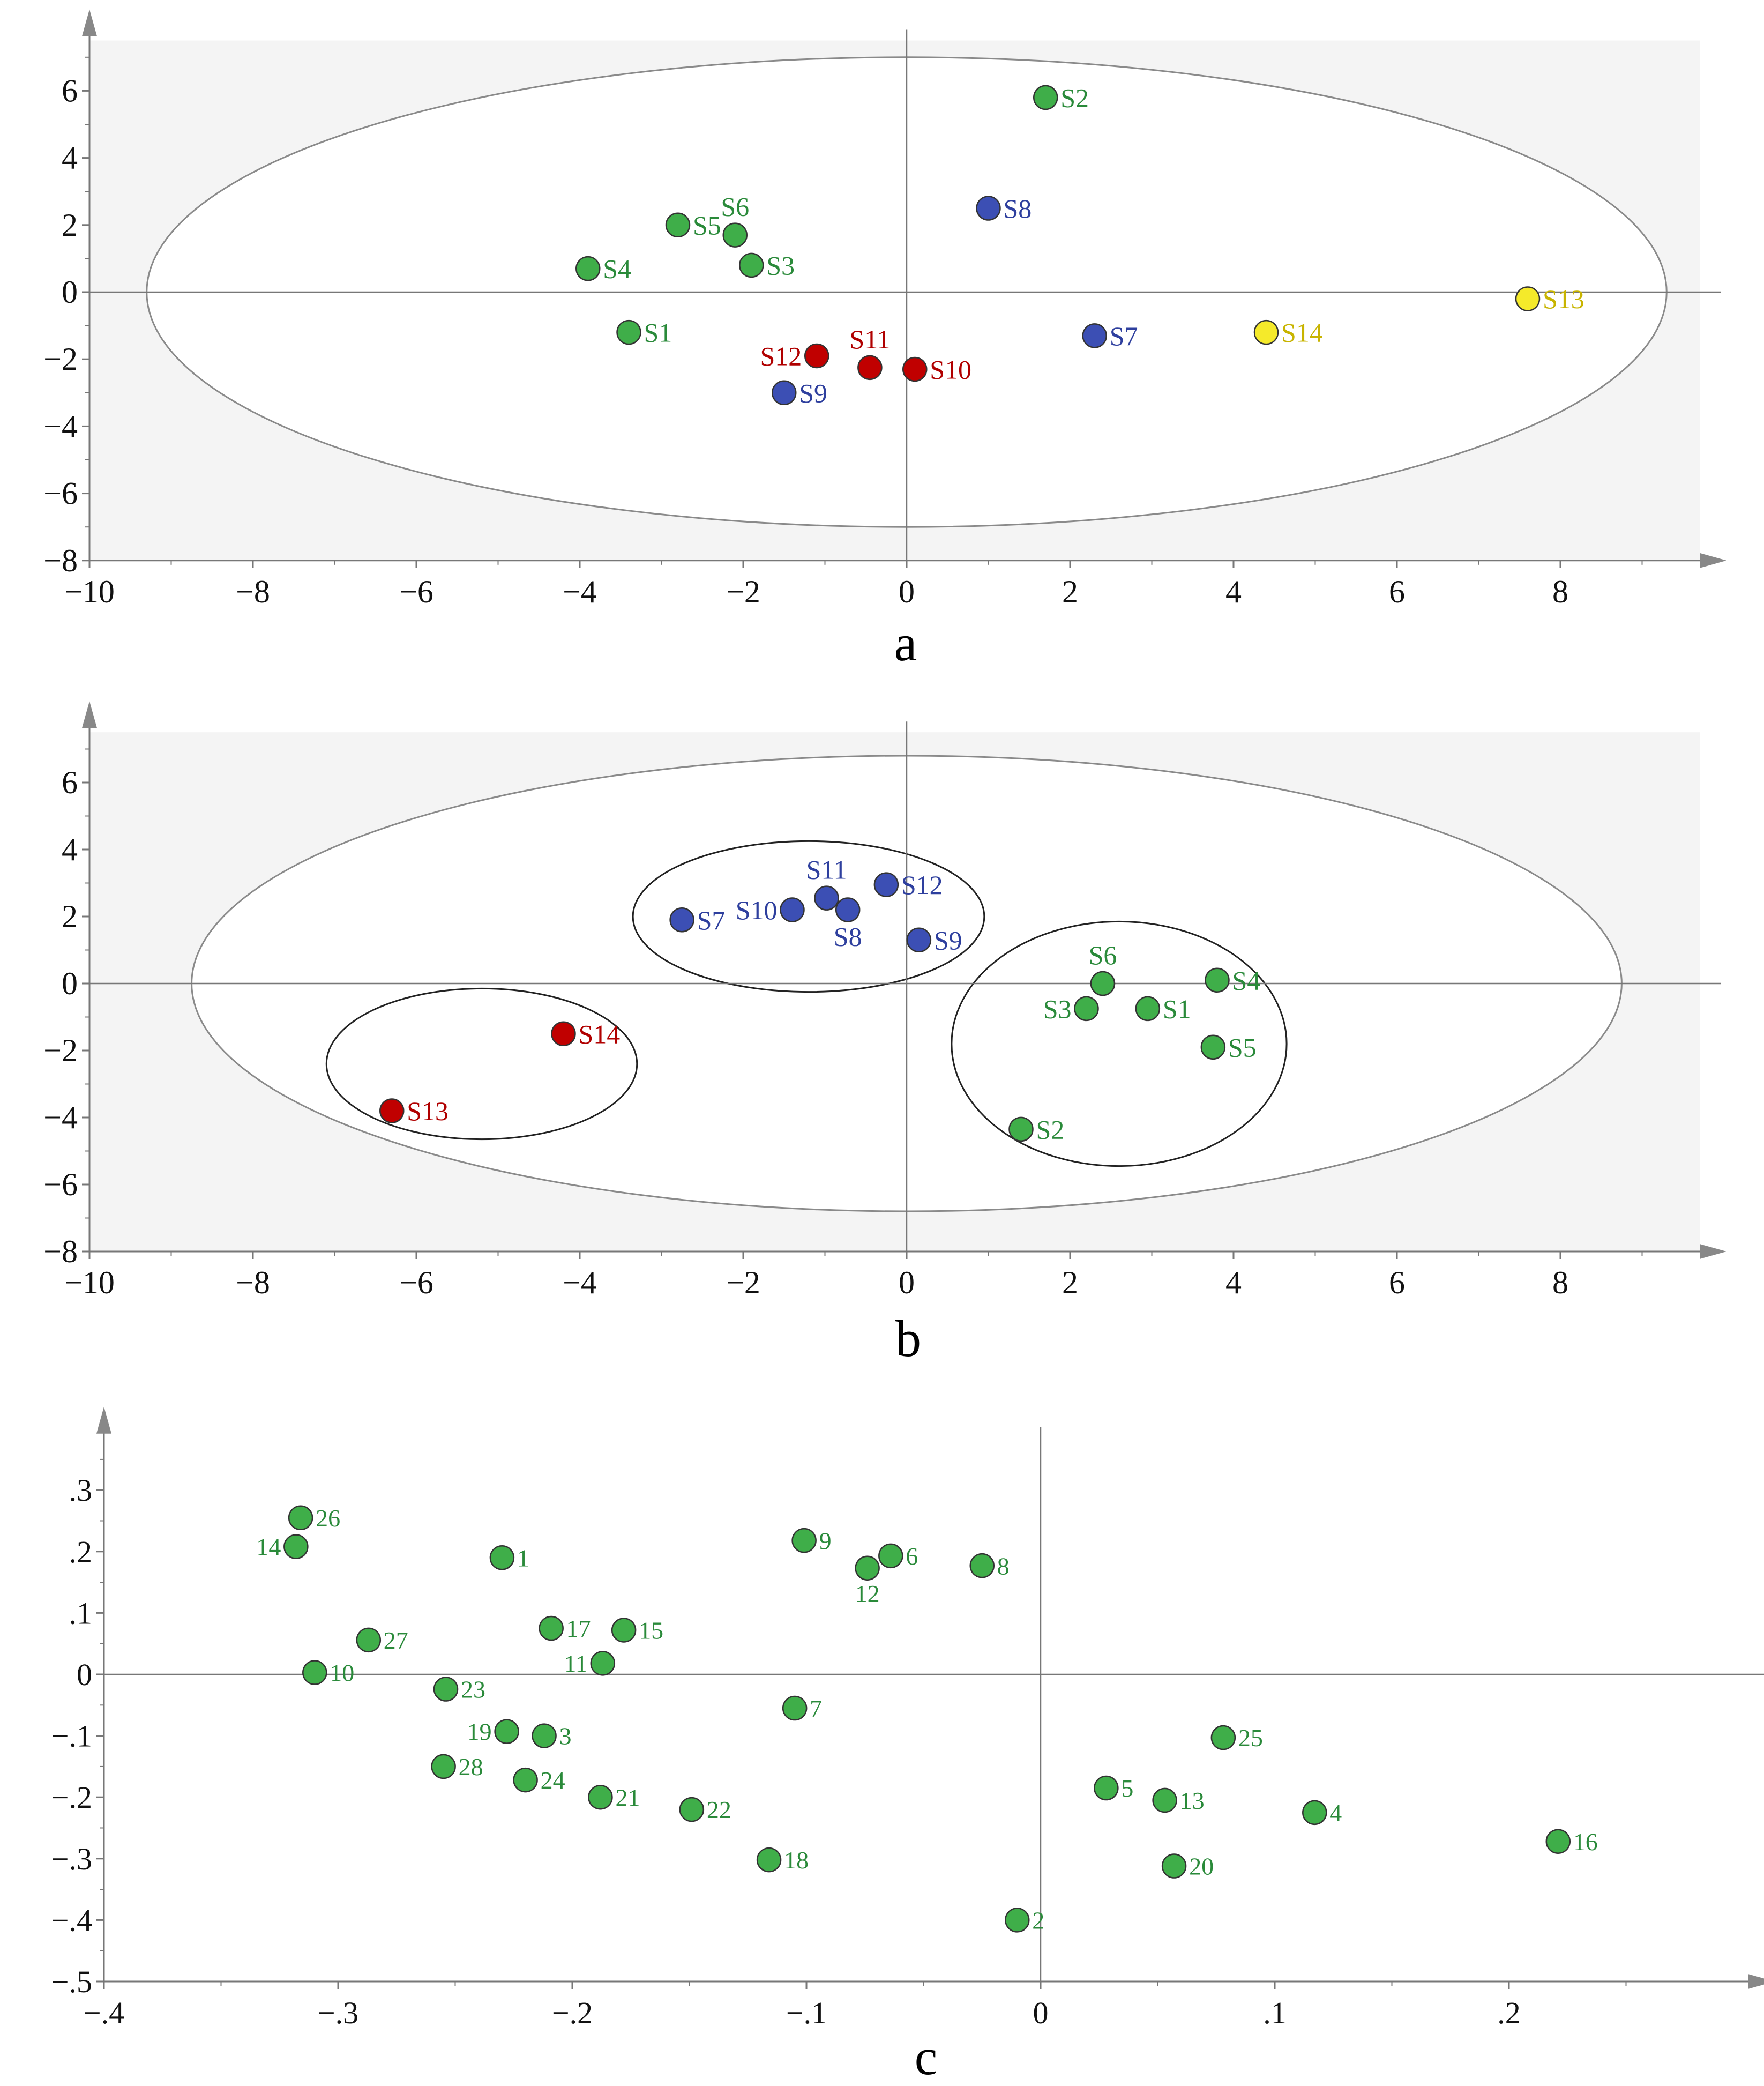  I want to click on y-tick-label-b: 0, so click(70, 983).